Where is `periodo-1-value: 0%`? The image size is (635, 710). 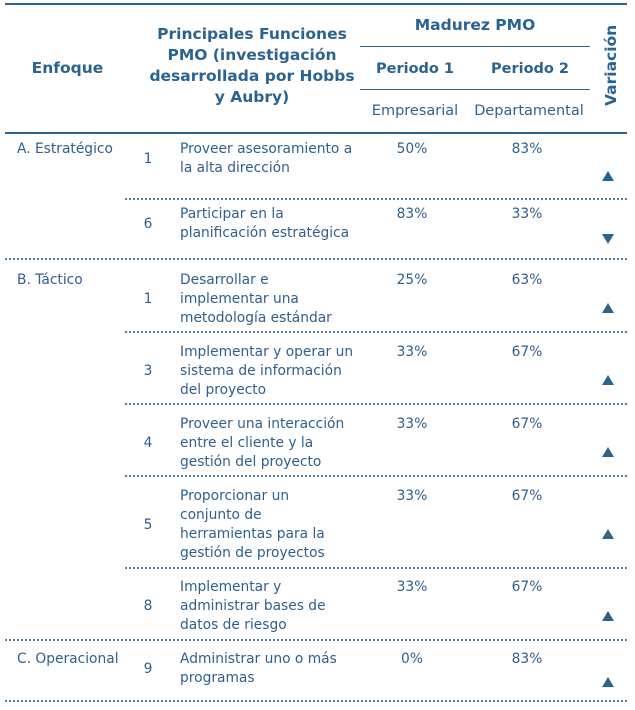 periodo-1-value: 0% is located at coordinates (412, 659).